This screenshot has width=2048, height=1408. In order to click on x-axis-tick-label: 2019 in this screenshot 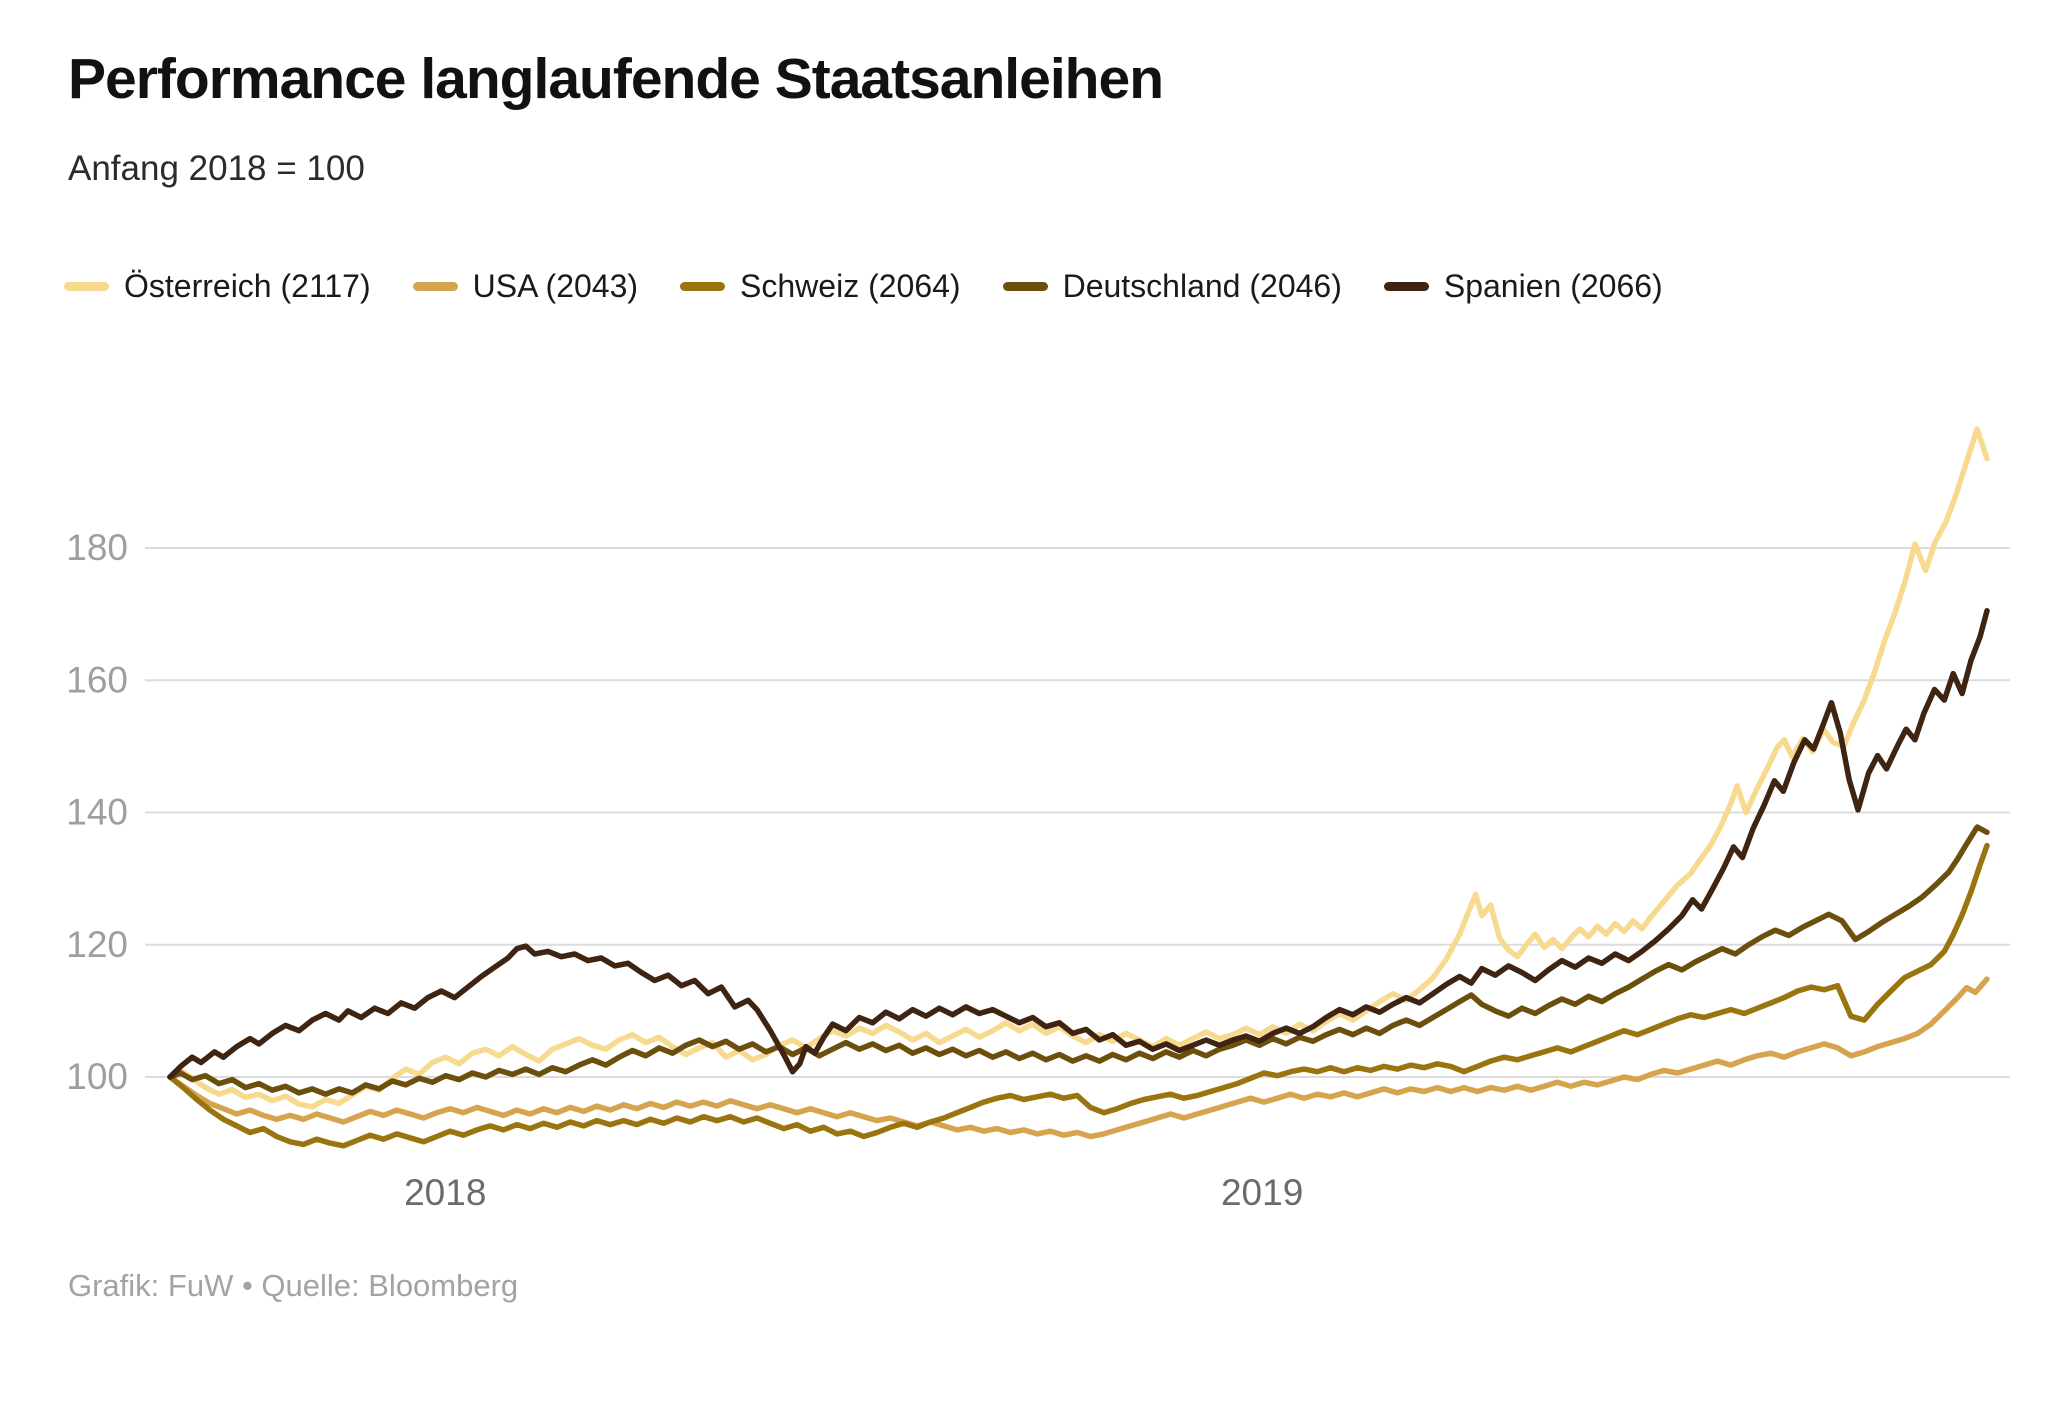, I will do `click(1262, 1192)`.